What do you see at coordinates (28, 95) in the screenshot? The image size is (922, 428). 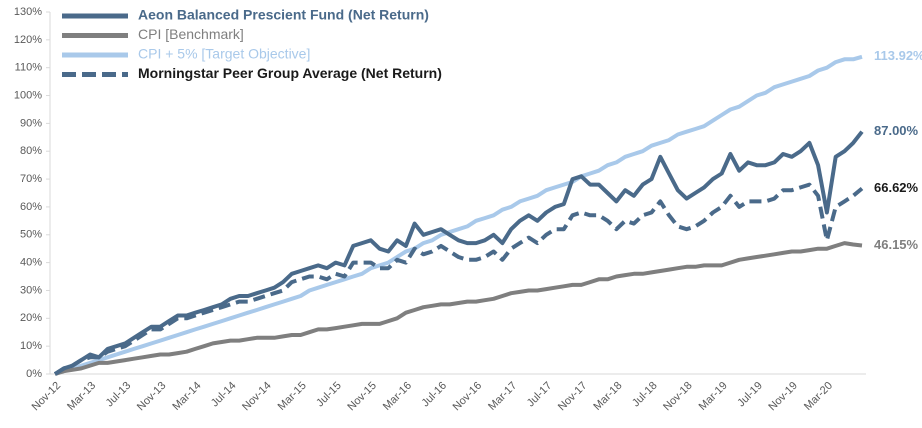 I see `y-tick-label: 100%` at bounding box center [28, 95].